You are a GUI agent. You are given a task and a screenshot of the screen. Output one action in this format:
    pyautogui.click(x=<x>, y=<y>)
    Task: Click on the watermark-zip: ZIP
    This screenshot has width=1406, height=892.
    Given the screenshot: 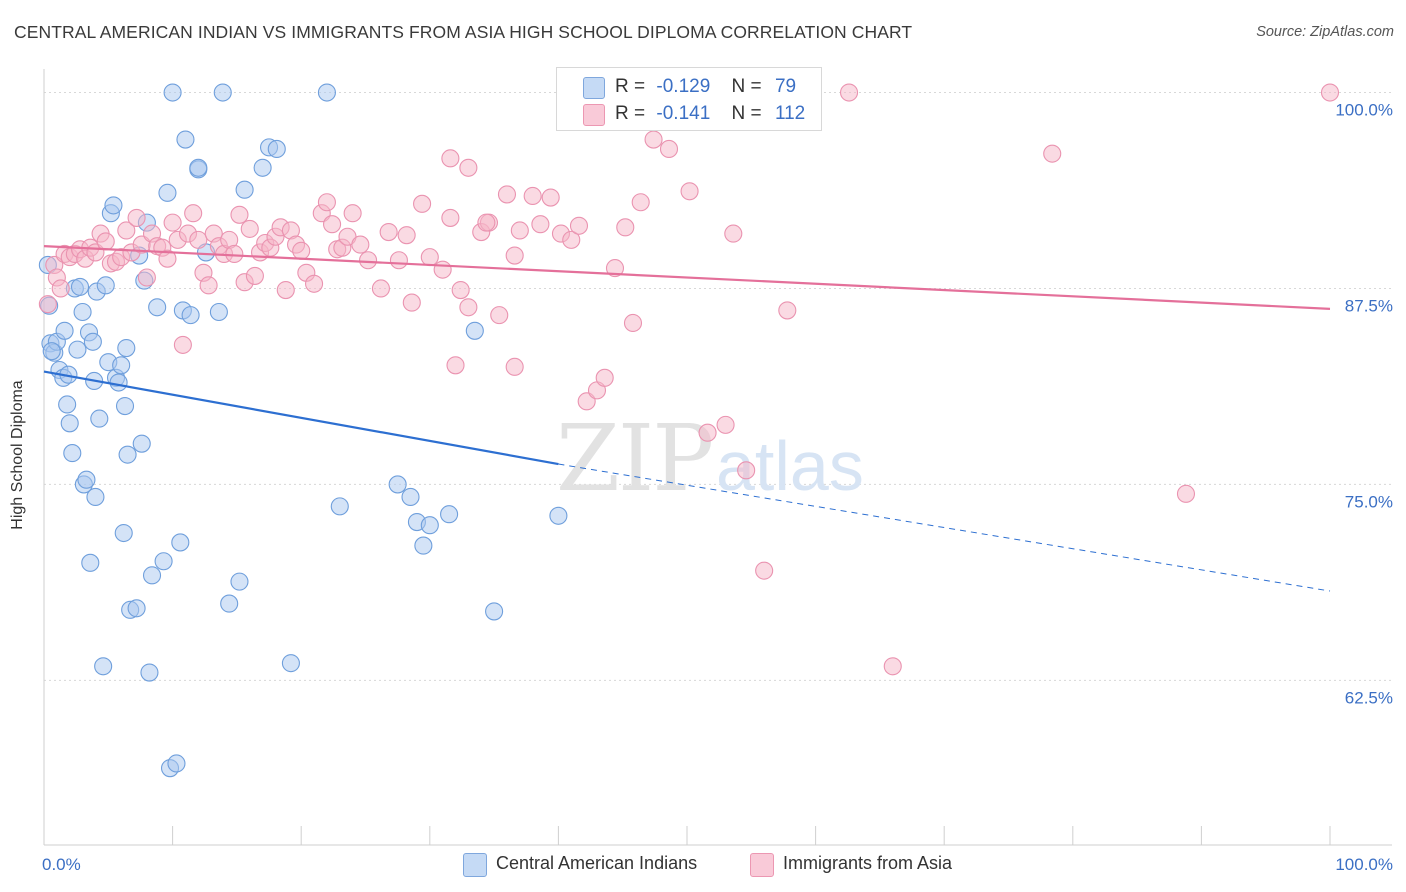 What is the action you would take?
    pyautogui.click(x=634, y=458)
    